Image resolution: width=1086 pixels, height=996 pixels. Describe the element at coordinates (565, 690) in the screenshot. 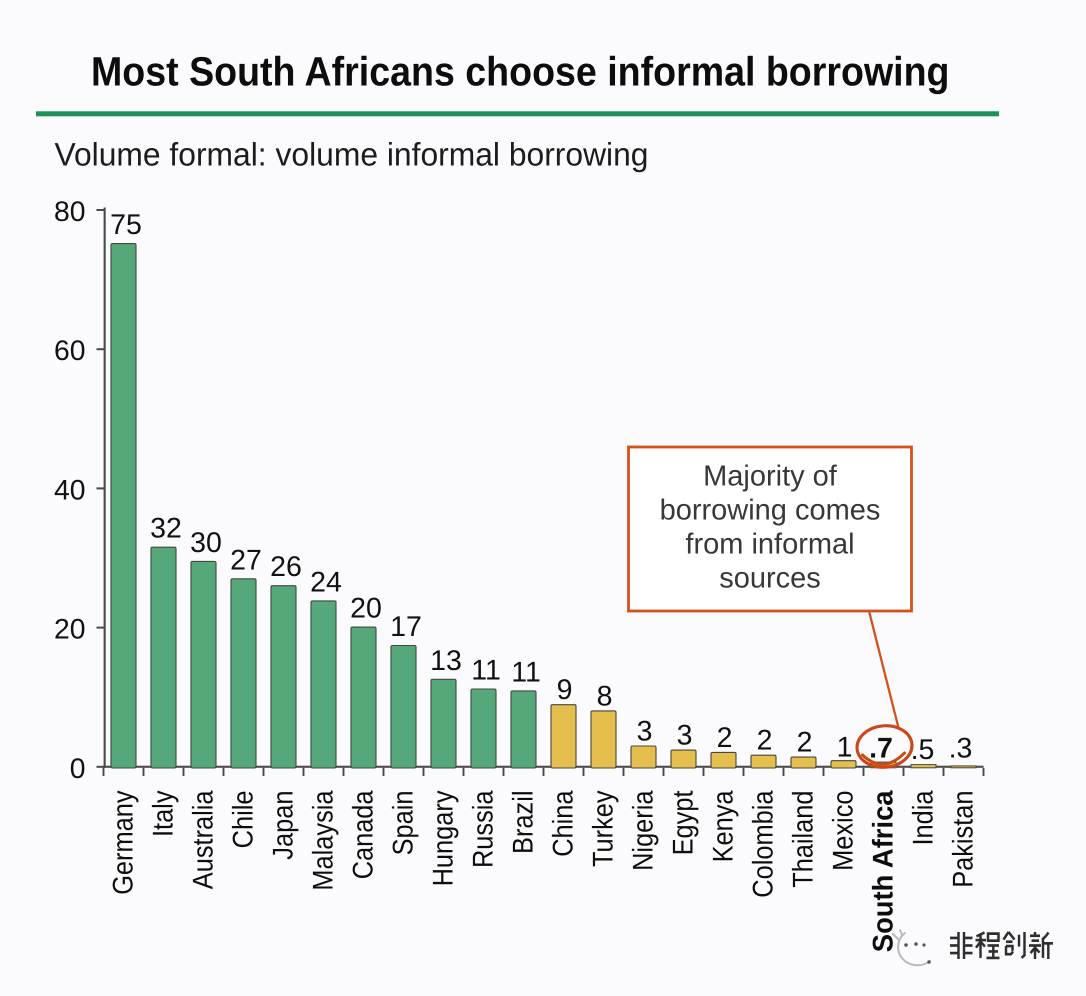

I see `svg-text: 9` at that location.